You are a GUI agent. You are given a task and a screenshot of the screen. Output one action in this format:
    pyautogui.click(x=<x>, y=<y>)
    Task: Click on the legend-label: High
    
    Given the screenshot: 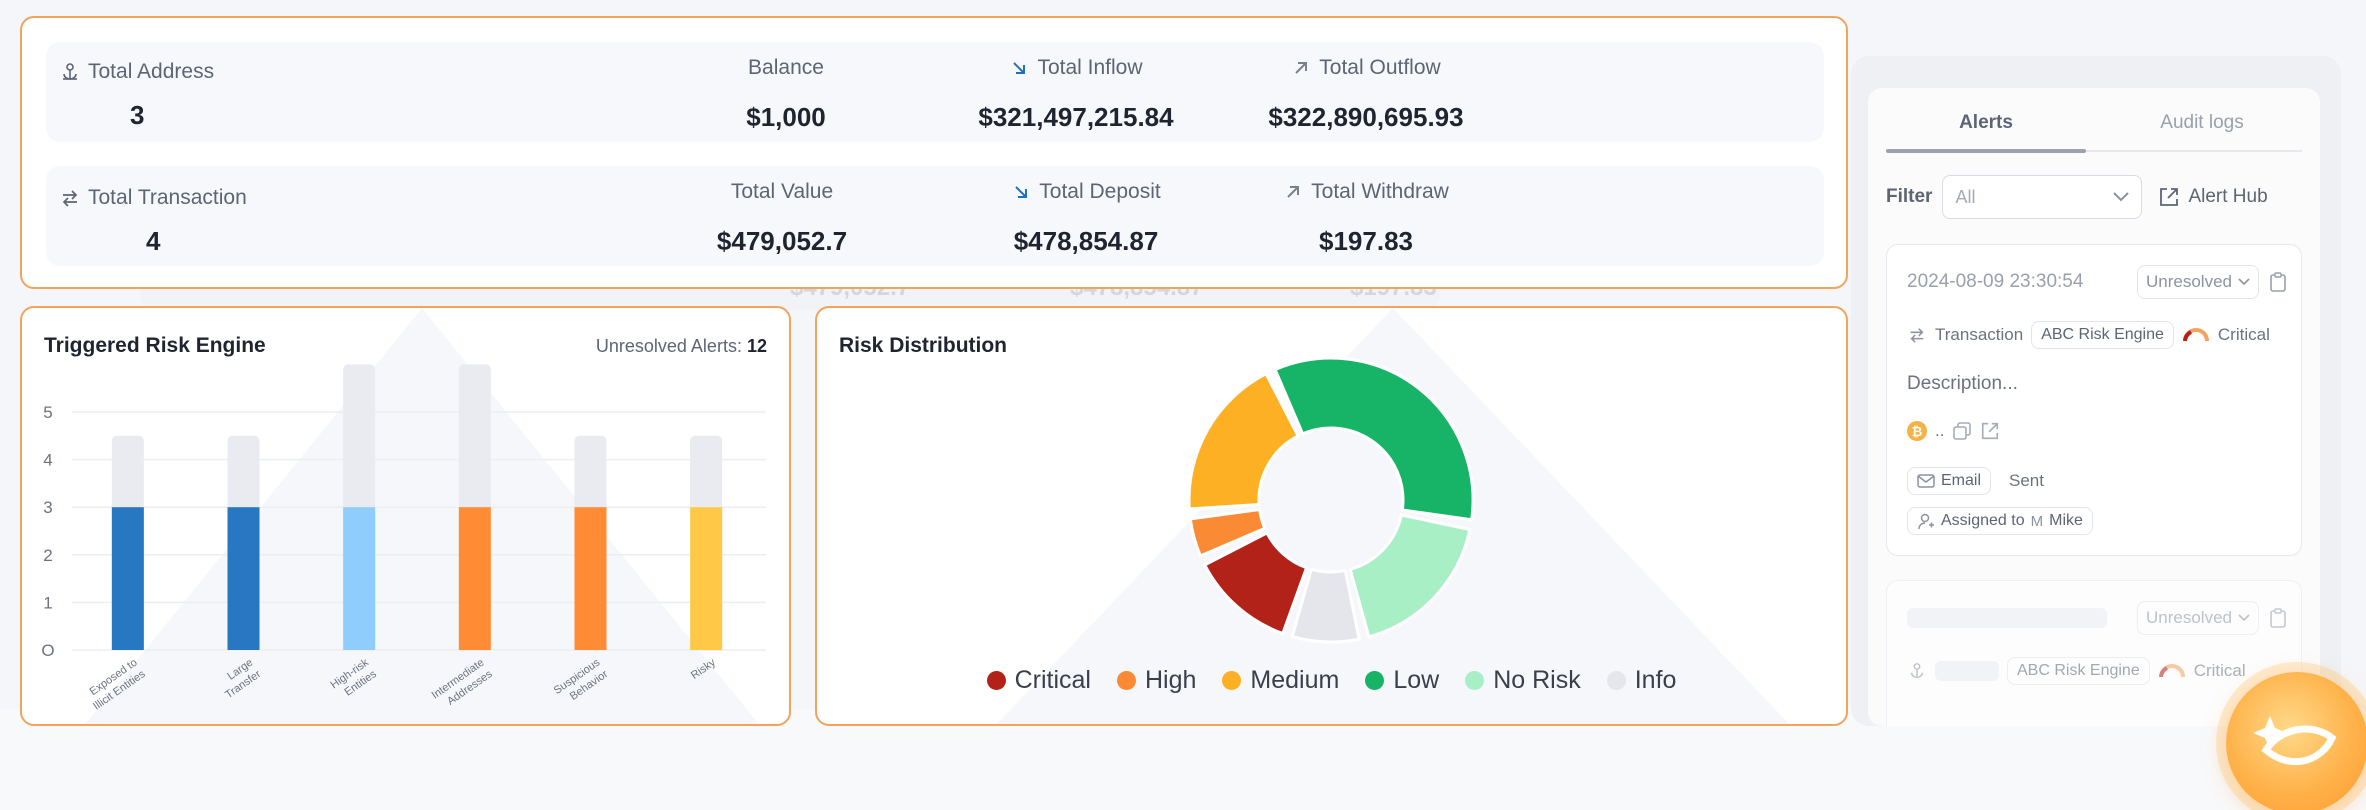 What is the action you would take?
    pyautogui.click(x=1170, y=680)
    